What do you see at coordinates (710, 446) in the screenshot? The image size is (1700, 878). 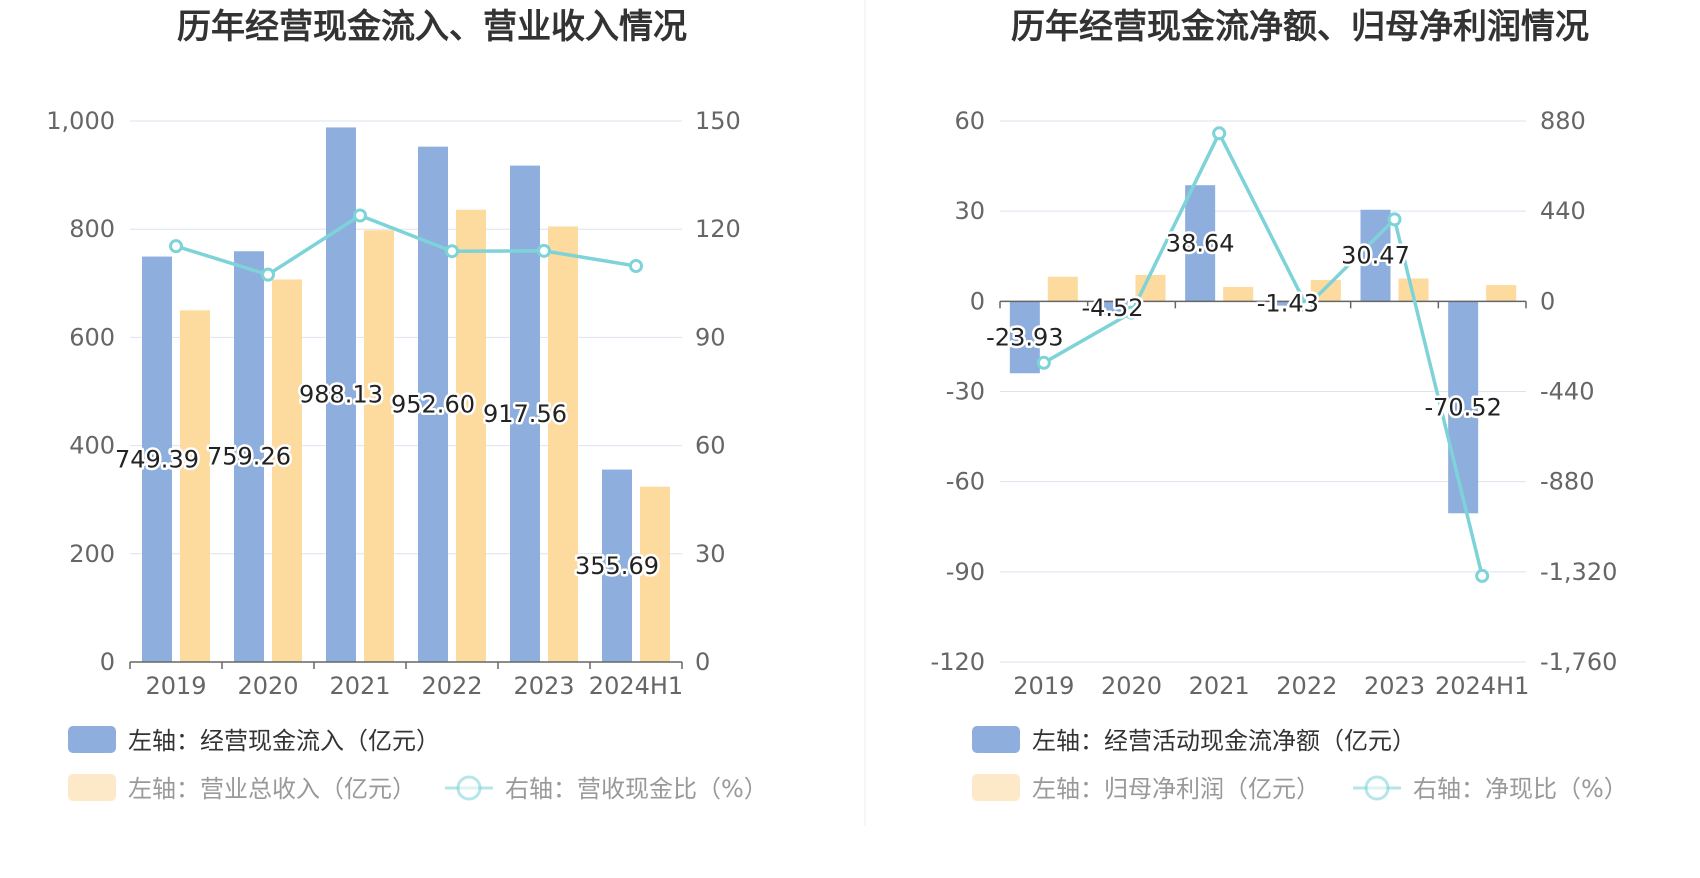 I see `right-axis-tick: 60` at bounding box center [710, 446].